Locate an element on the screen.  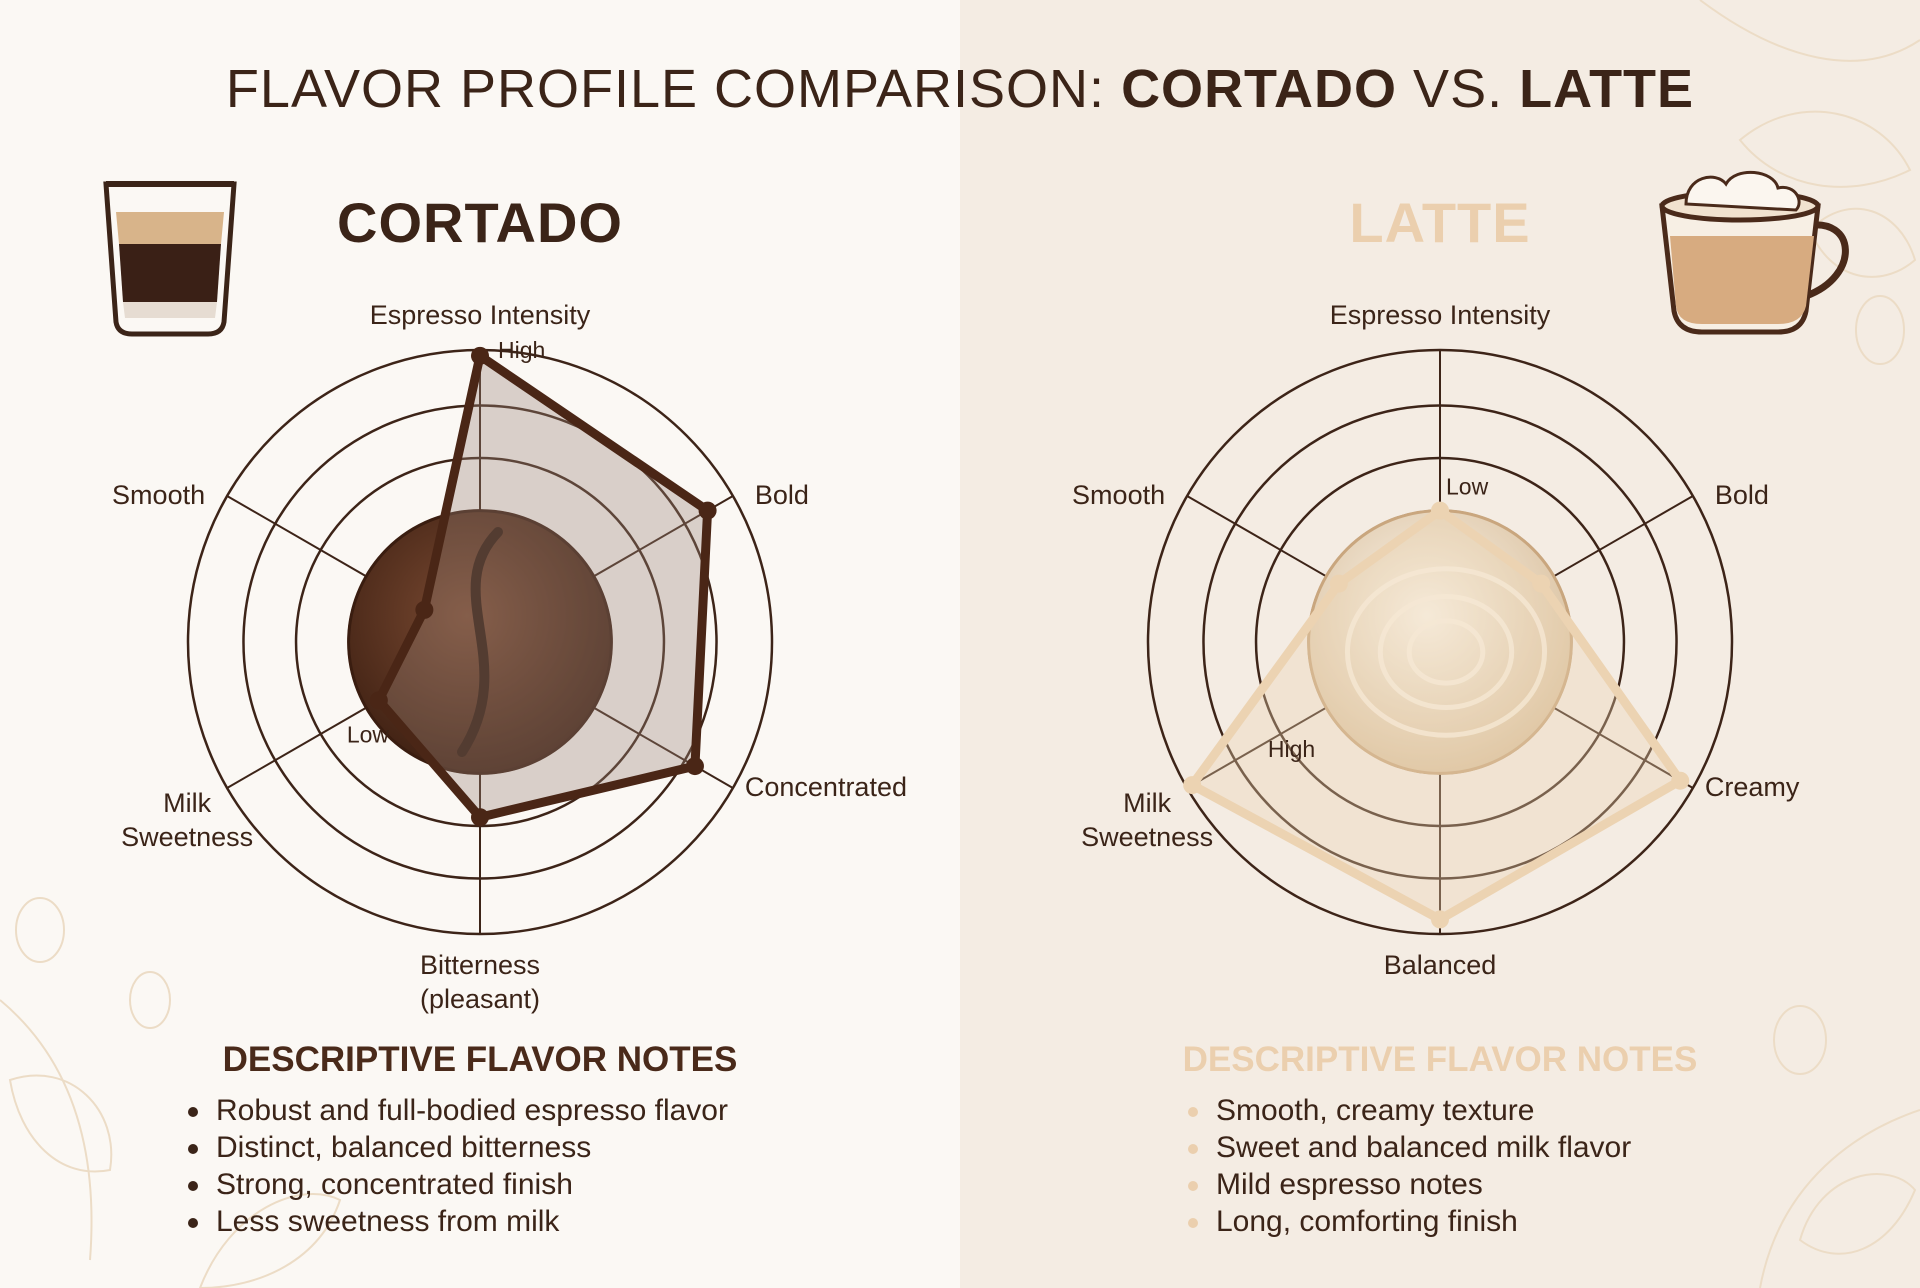
list-item: Long, comforting finish is located at coordinates (1408, 1221).